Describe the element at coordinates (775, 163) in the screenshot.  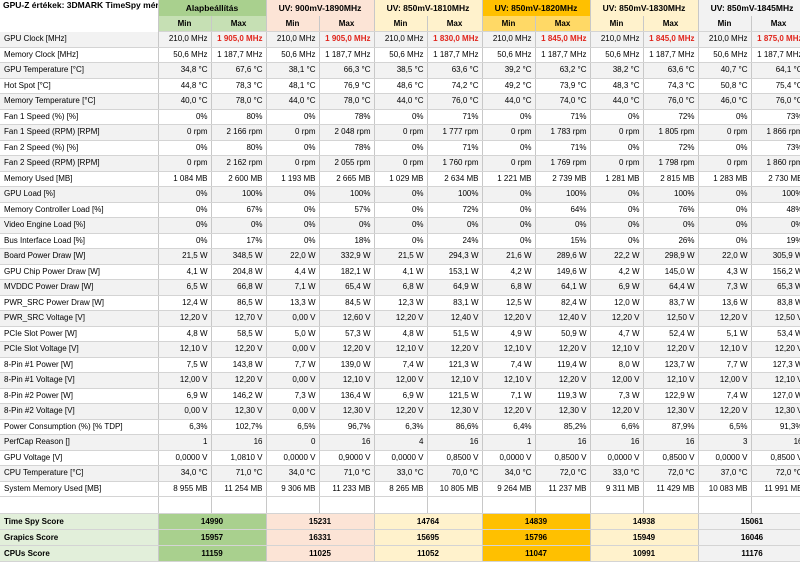
I see `max-value-cell: 1 860 rpm` at that location.